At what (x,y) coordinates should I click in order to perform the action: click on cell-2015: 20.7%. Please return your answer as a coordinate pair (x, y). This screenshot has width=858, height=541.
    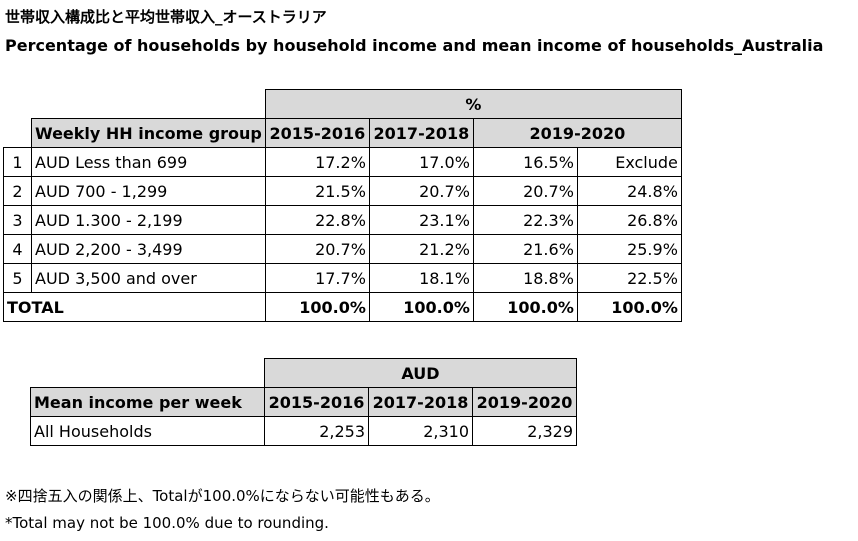
    Looking at the image, I should click on (317, 249).